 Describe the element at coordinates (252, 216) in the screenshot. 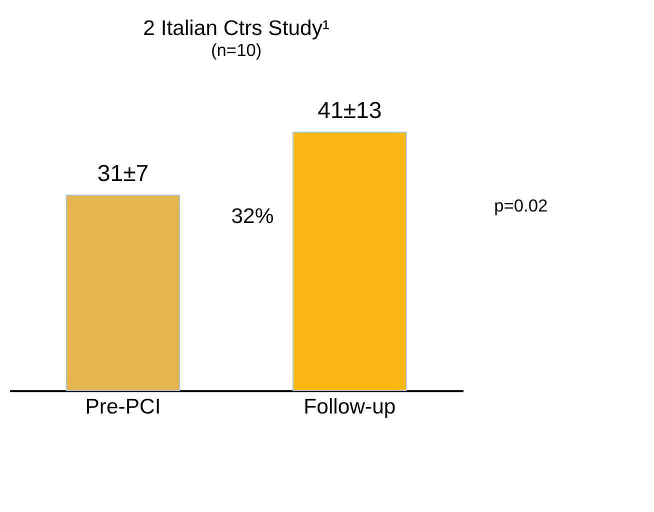

I see `annotation: 32%` at that location.